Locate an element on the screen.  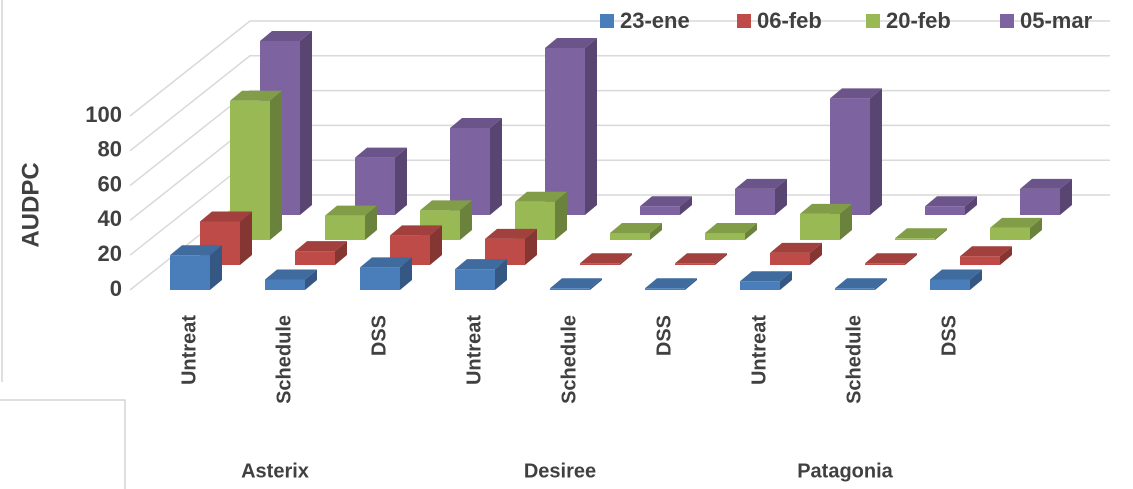
group-label: Asterix is located at coordinates (275, 471).